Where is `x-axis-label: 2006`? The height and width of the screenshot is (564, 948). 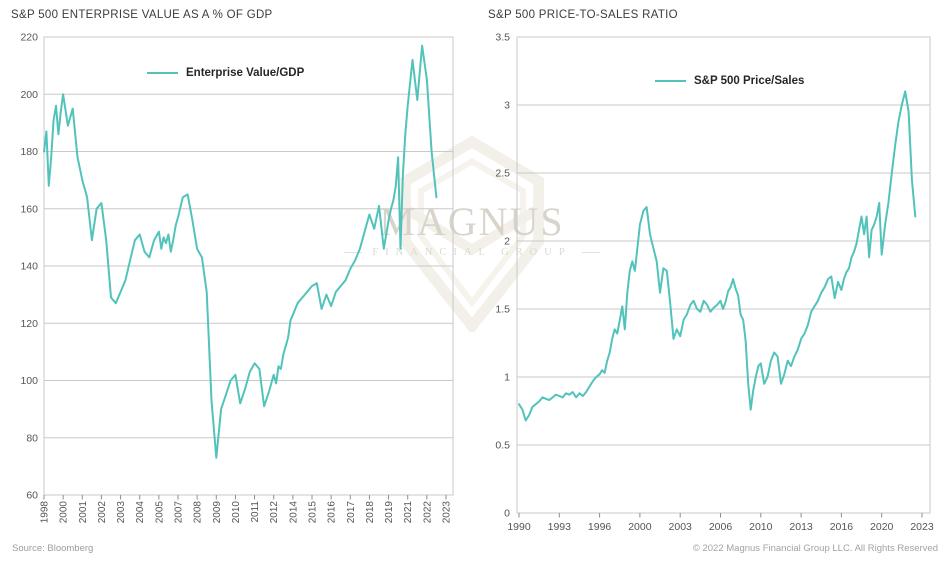 x-axis-label: 2006 is located at coordinates (721, 527).